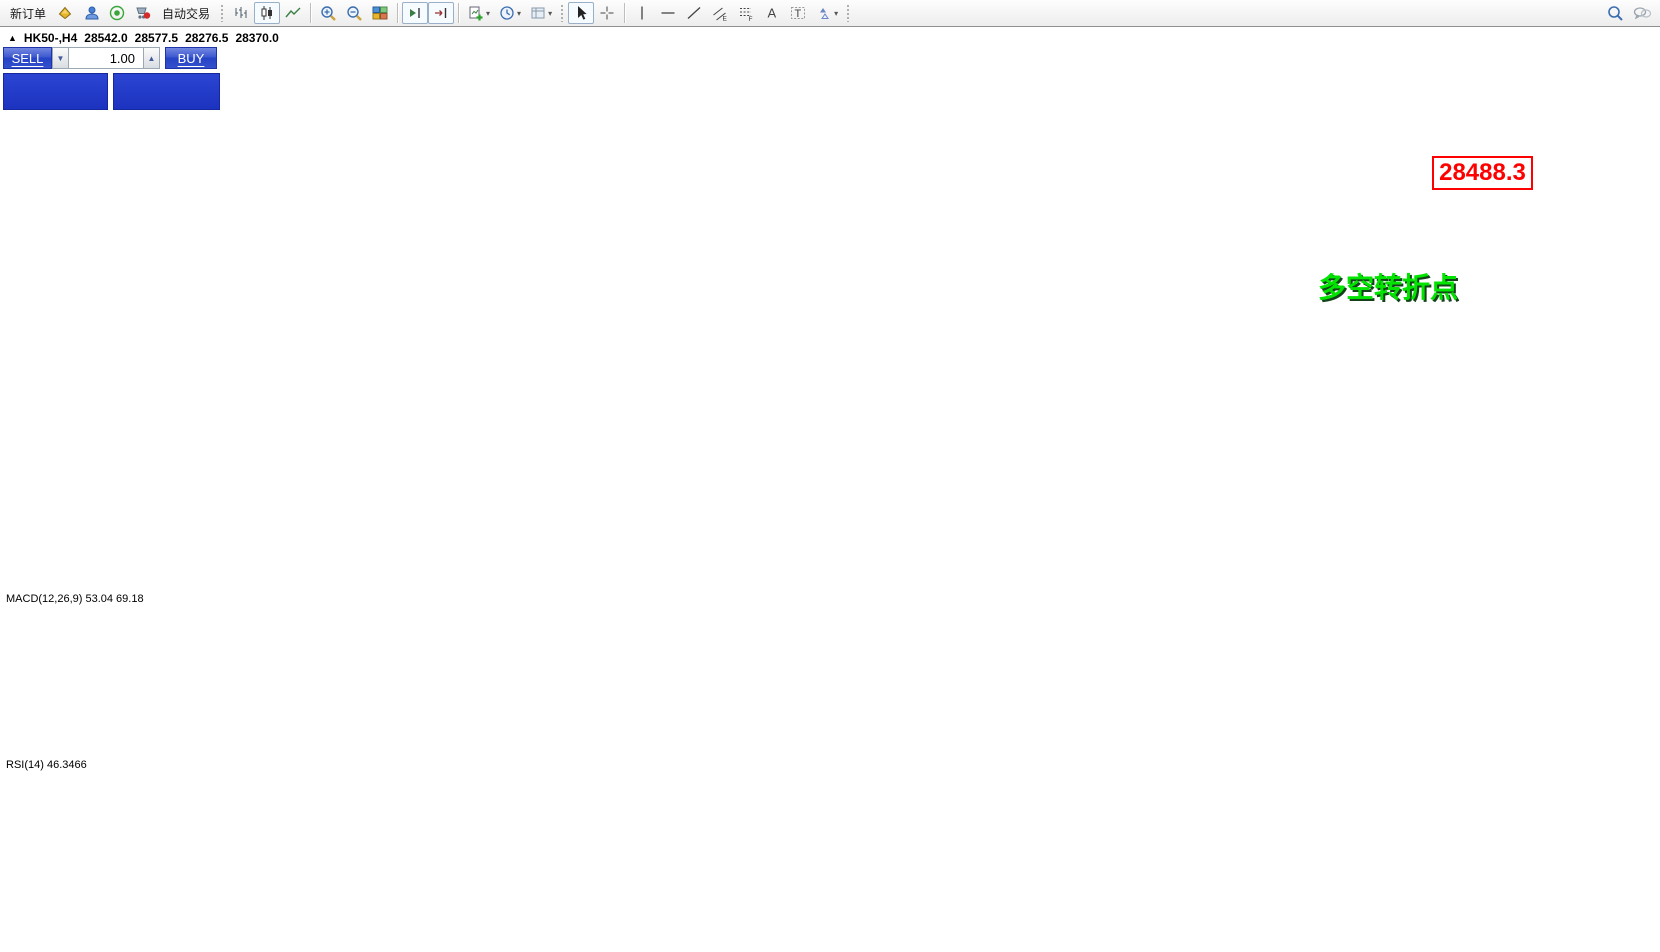 The image size is (1660, 952). Describe the element at coordinates (156, 38) in the screenshot. I see `ohlc-high: 28577.5` at that location.